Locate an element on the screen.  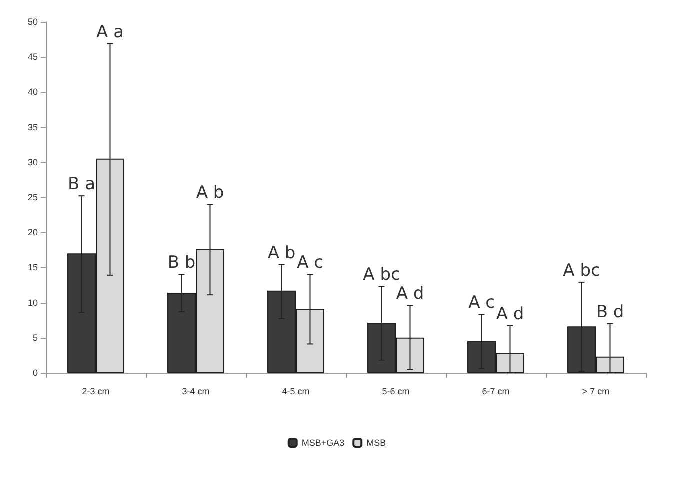
y-tick-label: 35 is located at coordinates (33, 127).